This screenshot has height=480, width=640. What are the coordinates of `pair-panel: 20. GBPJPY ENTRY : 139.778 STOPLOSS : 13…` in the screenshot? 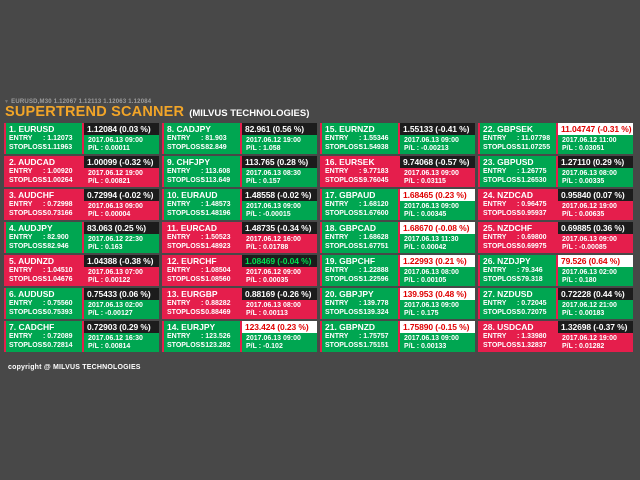 It's located at (397, 303).